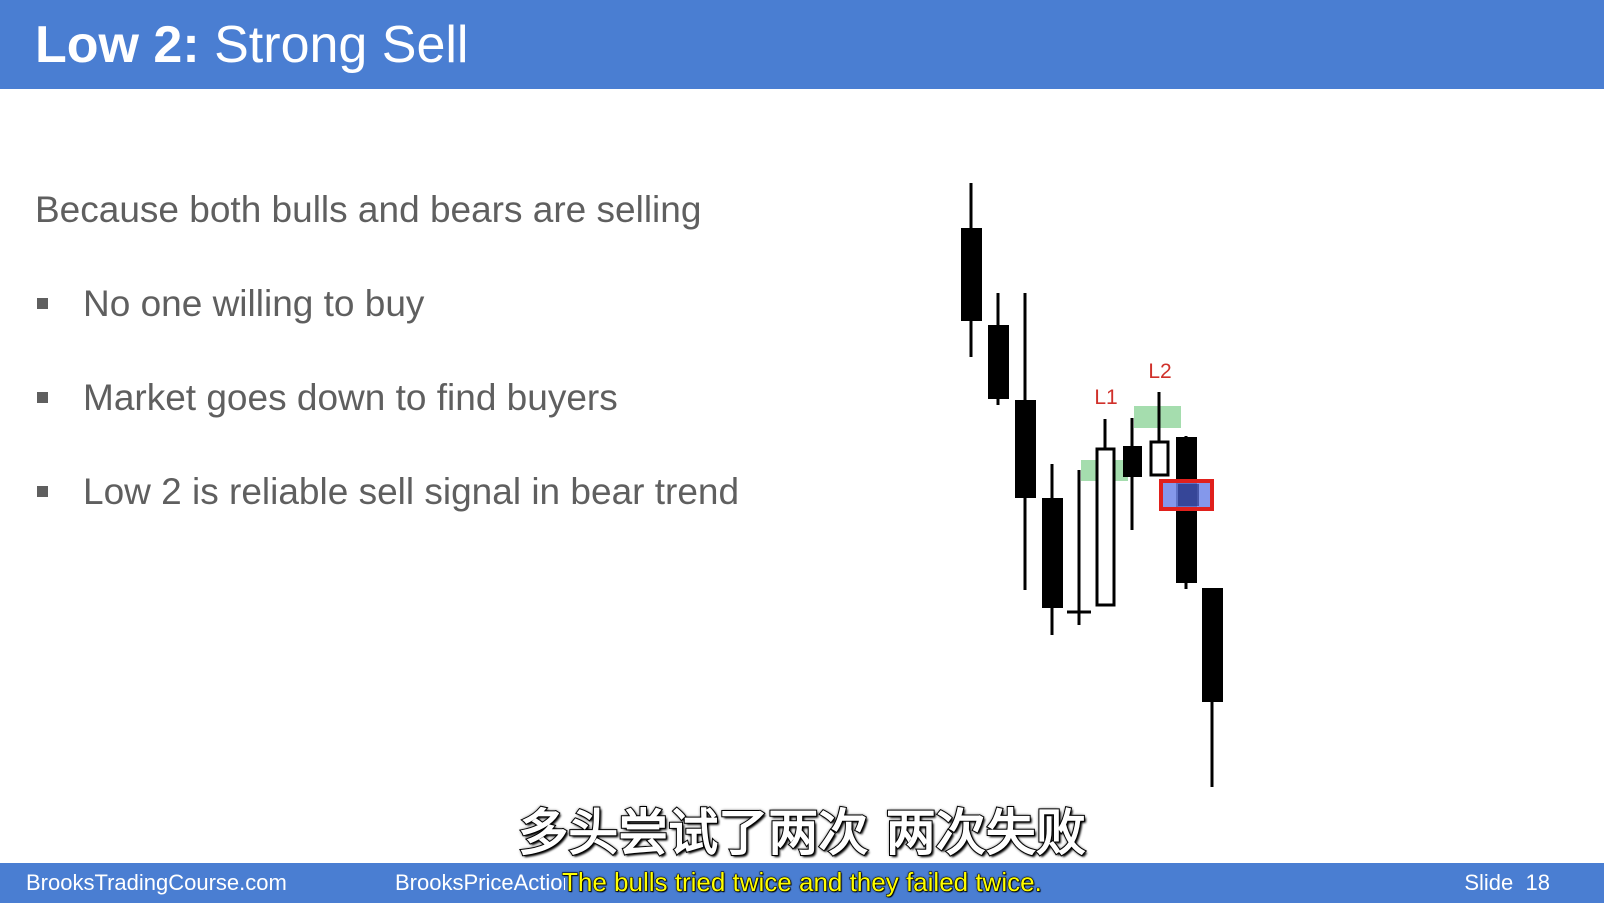  Describe the element at coordinates (117, 45) in the screenshot. I see `slide-title-bold: Low 2:` at that location.